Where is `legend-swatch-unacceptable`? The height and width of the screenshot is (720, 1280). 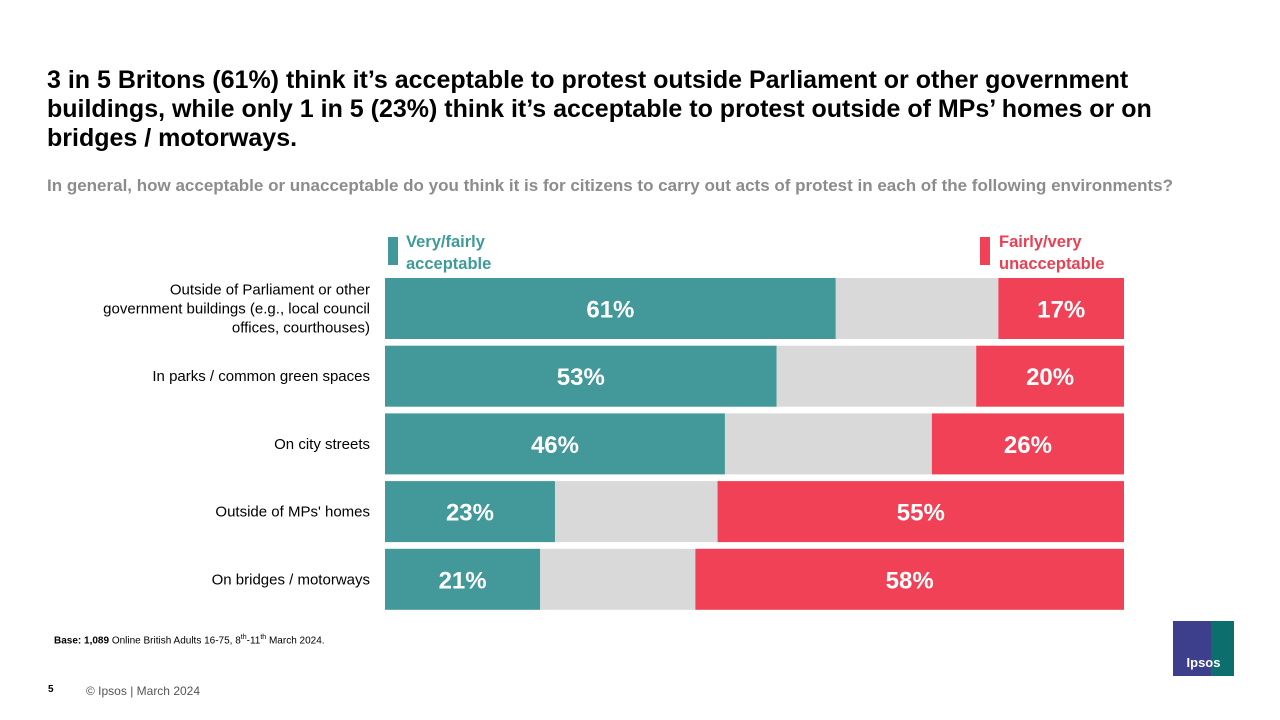 legend-swatch-unacceptable is located at coordinates (985, 251).